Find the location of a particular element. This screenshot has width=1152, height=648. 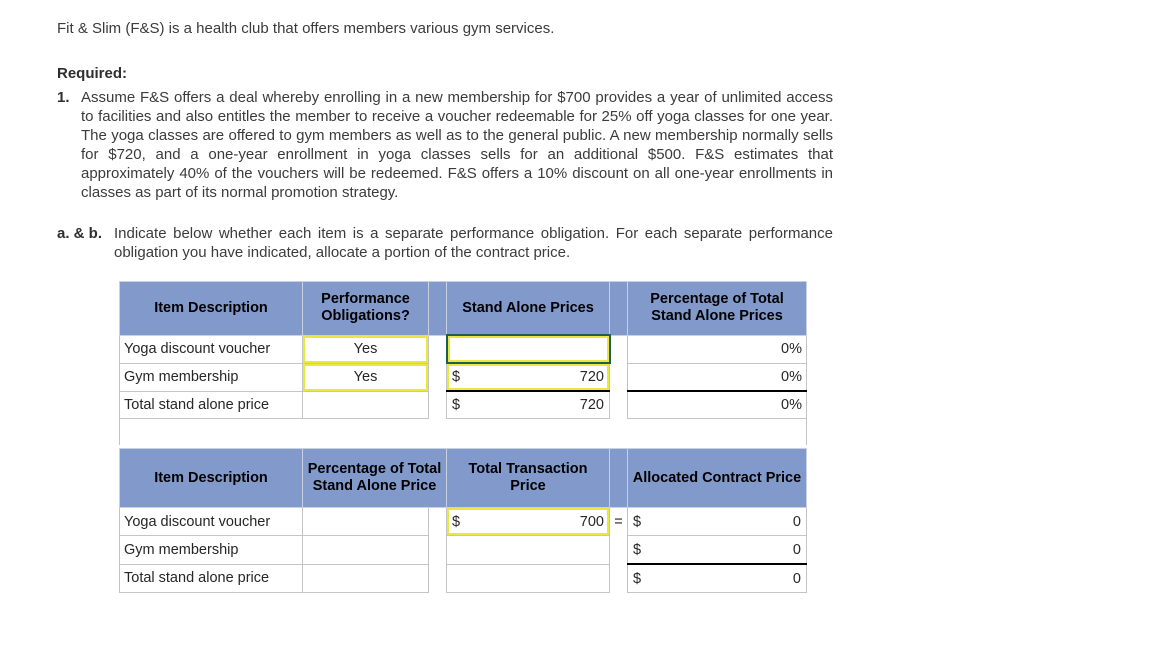

price-input-gym-value: 720 is located at coordinates (591, 377).